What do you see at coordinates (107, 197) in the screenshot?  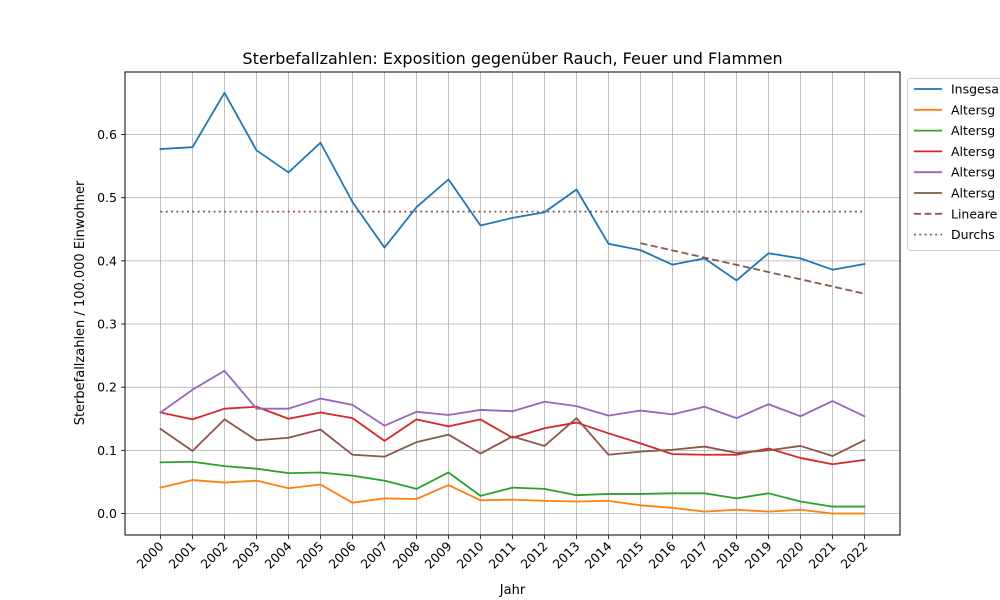 I see `y-tick-label: 0.5` at bounding box center [107, 197].